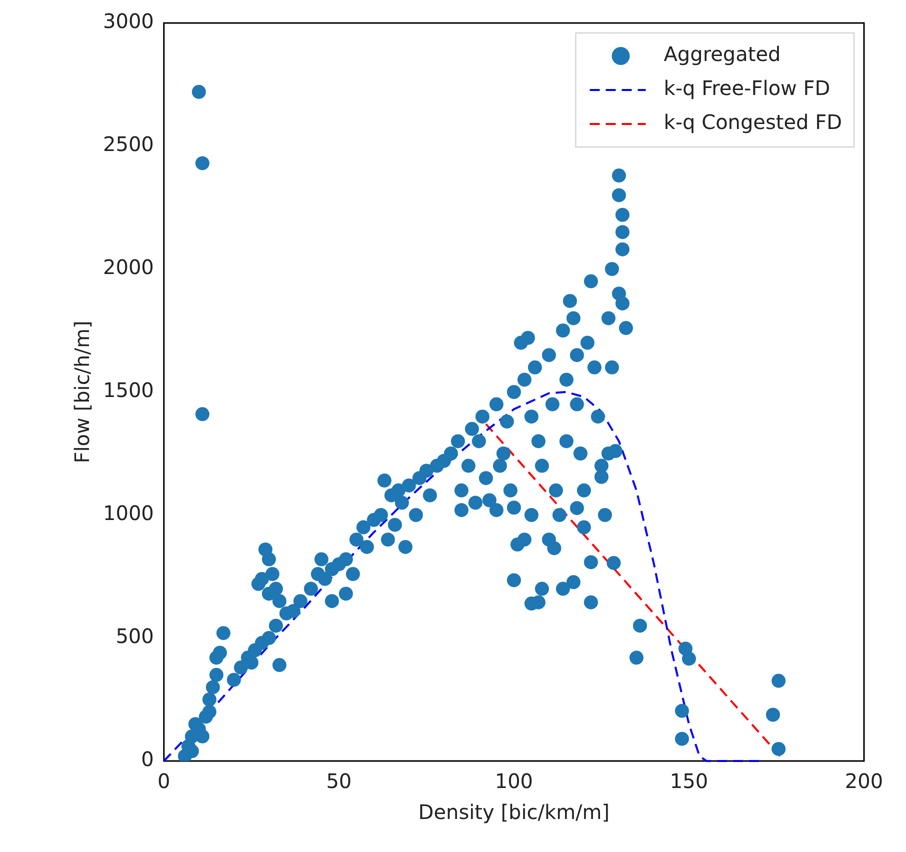 Image resolution: width=906 pixels, height=852 pixels. What do you see at coordinates (164, 781) in the screenshot?
I see `x-tick-label: 0` at bounding box center [164, 781].